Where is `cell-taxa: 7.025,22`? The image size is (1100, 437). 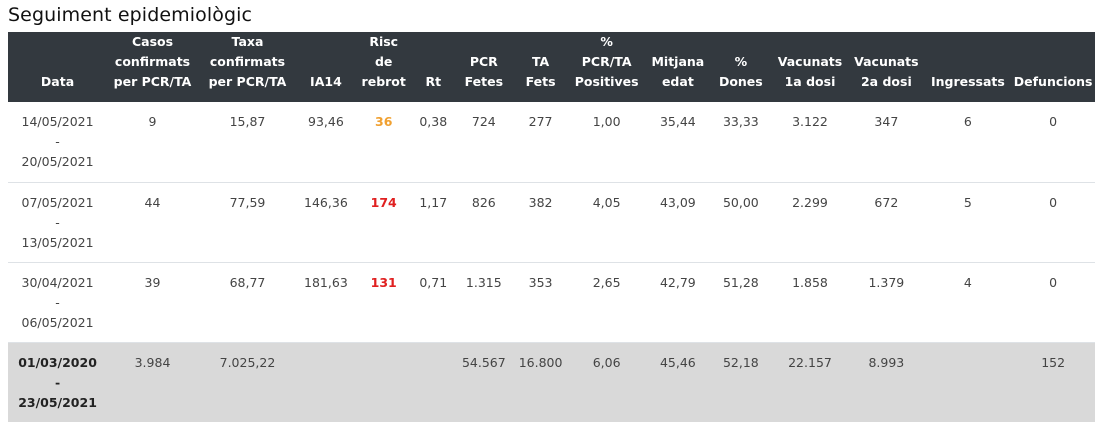
cell-taxa: 7.025,22 is located at coordinates (247, 382).